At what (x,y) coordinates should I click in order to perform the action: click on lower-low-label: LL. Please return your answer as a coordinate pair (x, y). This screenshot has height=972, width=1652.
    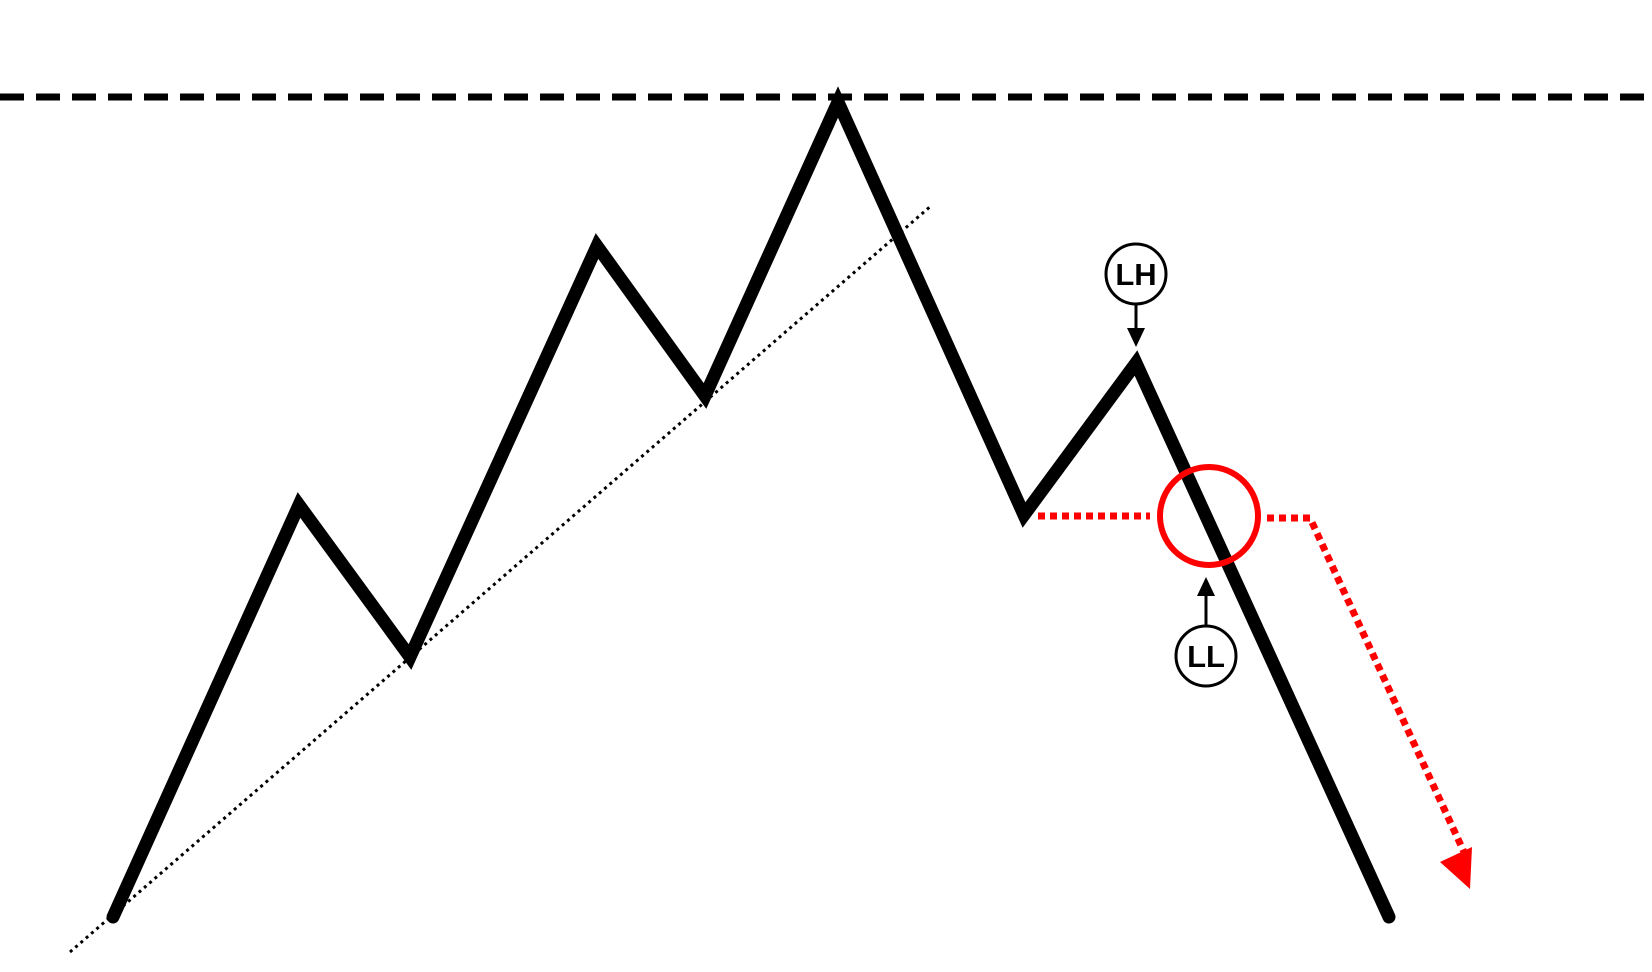
    Looking at the image, I should click on (1206, 656).